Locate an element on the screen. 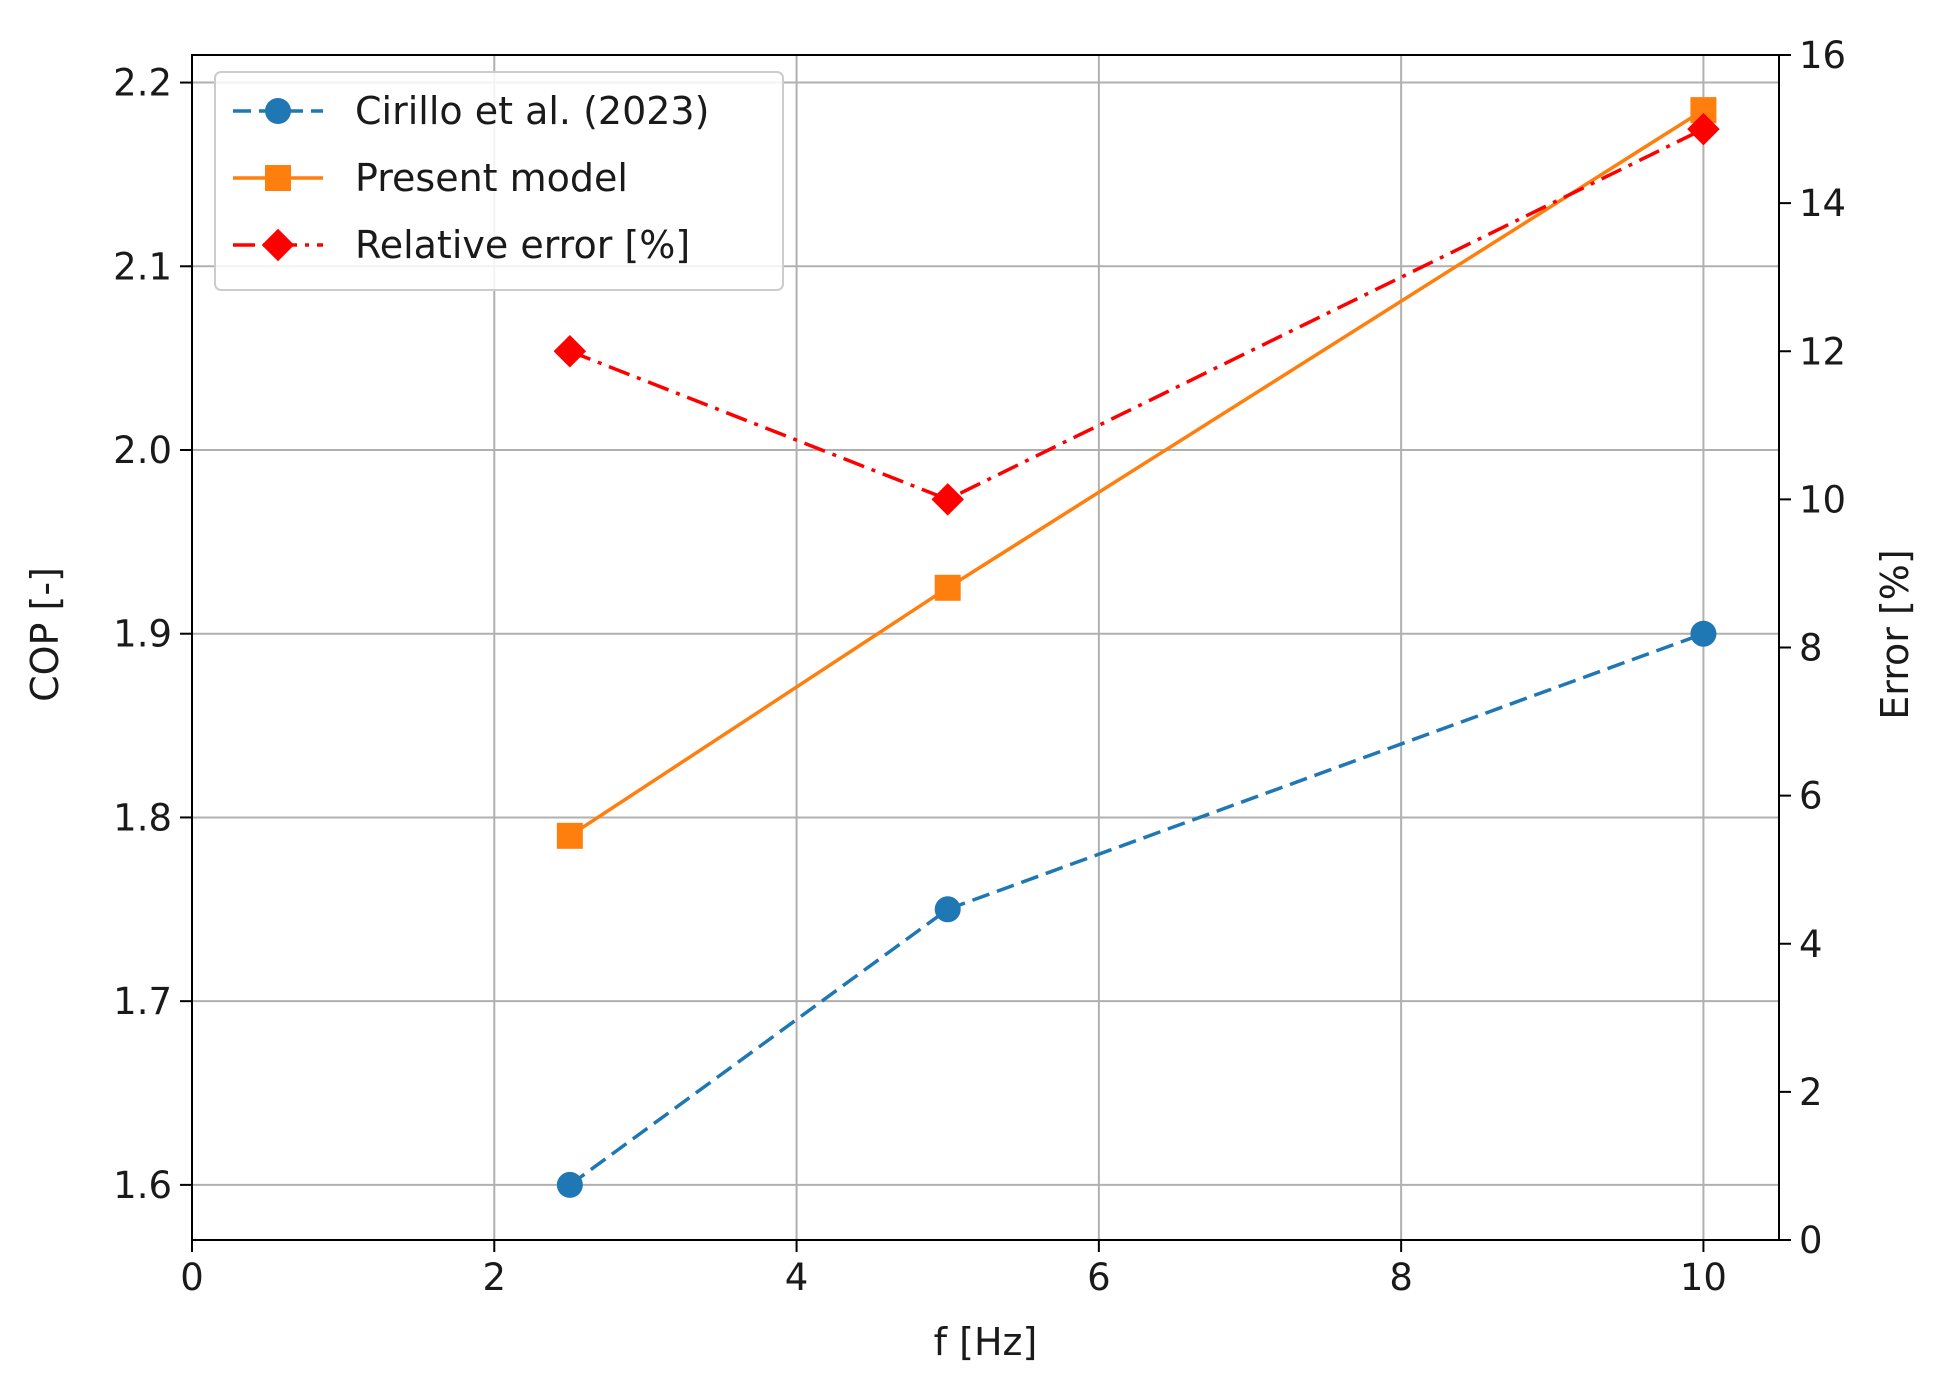 This screenshot has height=1385, width=1933. y-axis-left-title: COP [-] is located at coordinates (45, 634).